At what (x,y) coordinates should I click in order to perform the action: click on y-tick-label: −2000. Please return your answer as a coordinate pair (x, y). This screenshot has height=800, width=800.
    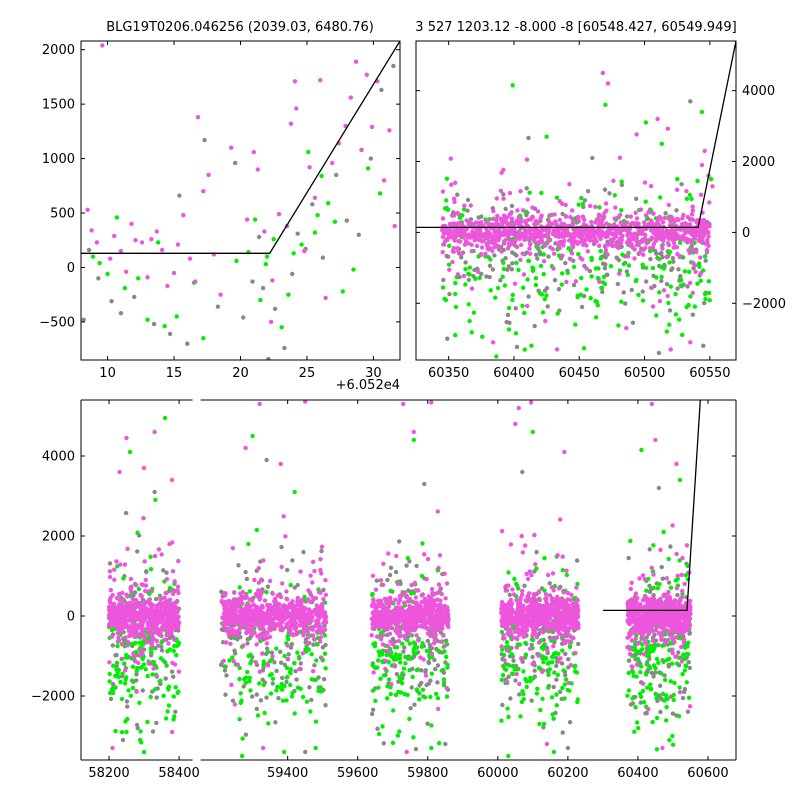
    Looking at the image, I should click on (764, 304).